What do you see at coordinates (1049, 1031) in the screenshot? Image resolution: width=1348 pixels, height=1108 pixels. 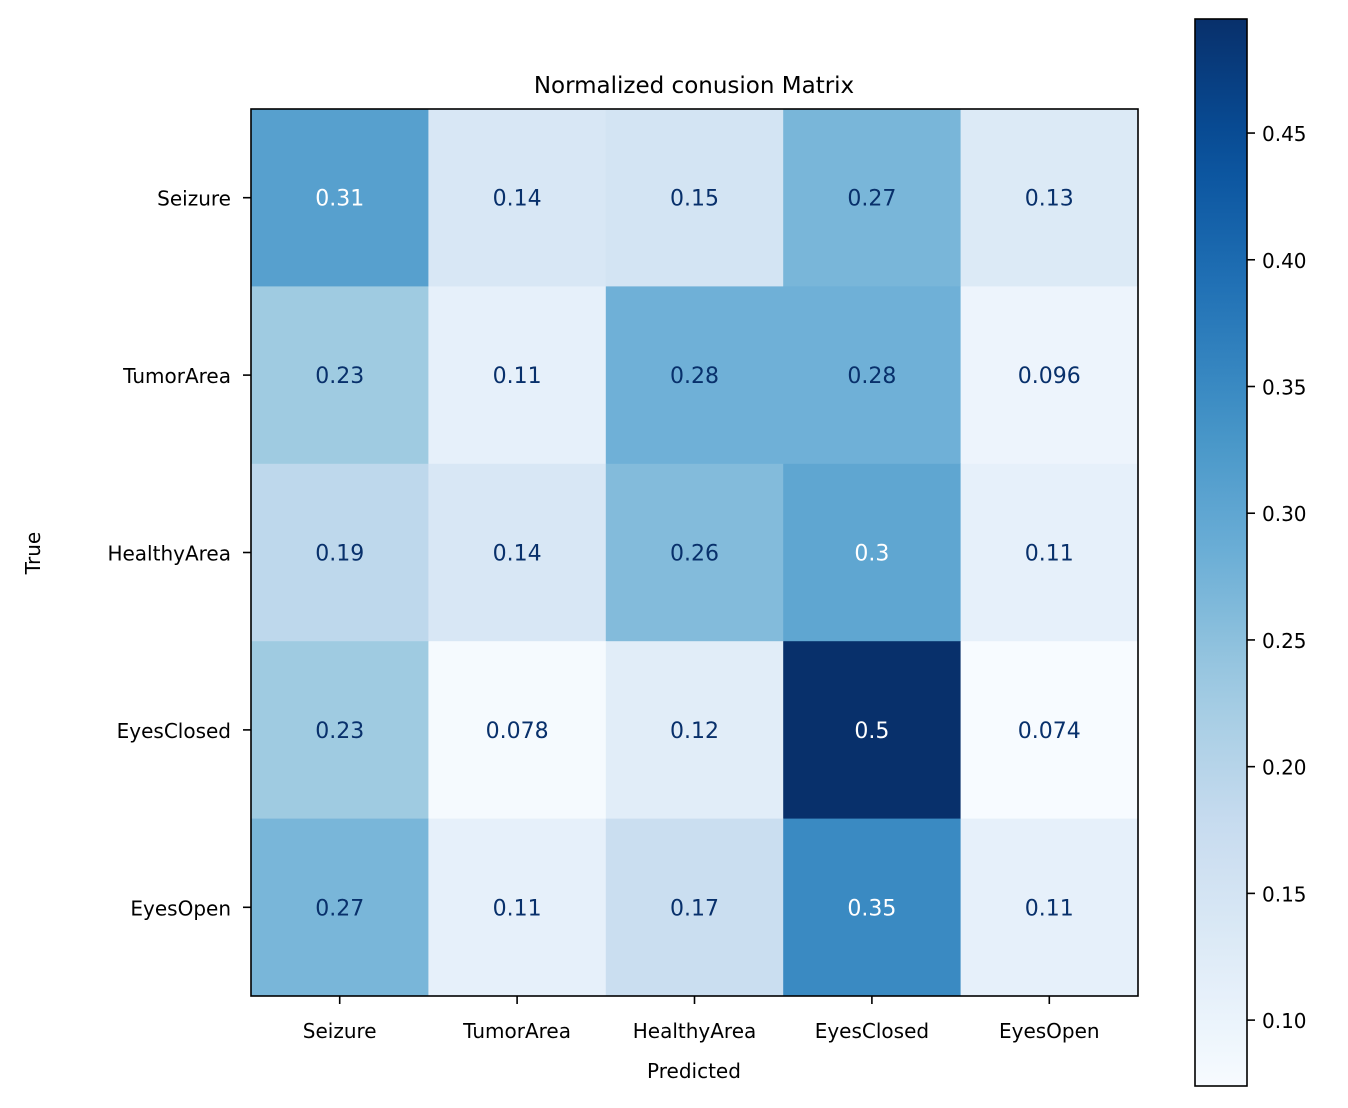 I see `x-tick-label: EyesOpen` at bounding box center [1049, 1031].